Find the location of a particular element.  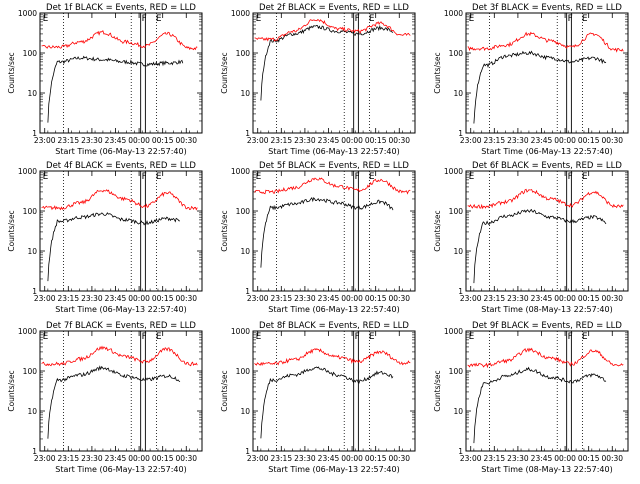

panel-title: Det 2f BLACK = Events, RED = LLD is located at coordinates (334, 8).